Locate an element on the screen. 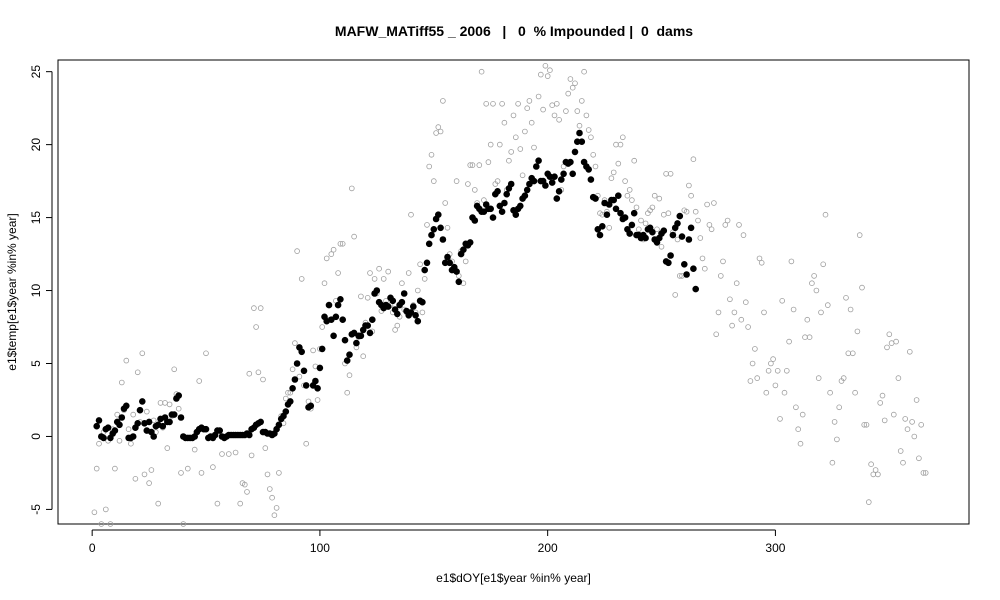  y-tick-label: 5 is located at coordinates (36, 363).